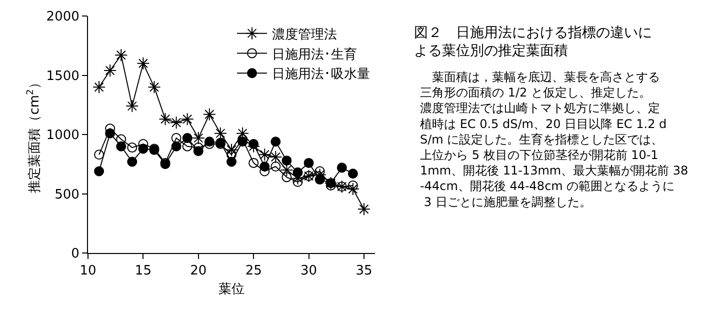  What do you see at coordinates (198, 271) in the screenshot?
I see `x-tick-label: 20` at bounding box center [198, 271].